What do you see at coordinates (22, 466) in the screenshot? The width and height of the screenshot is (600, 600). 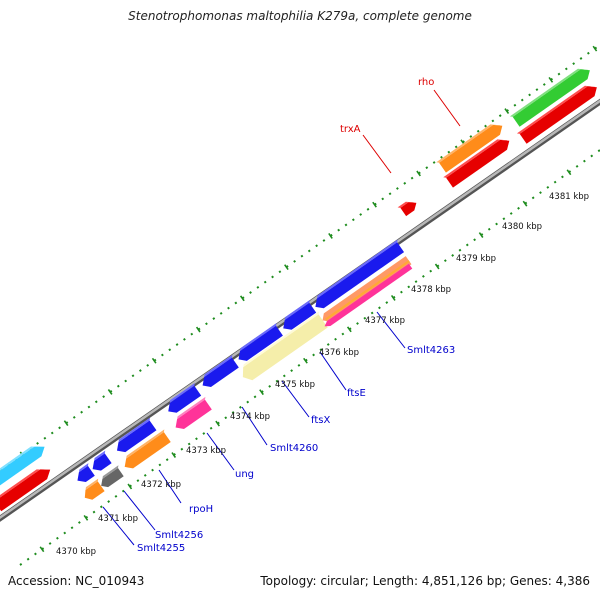 I see `feat-cyan-left` at bounding box center [22, 466].